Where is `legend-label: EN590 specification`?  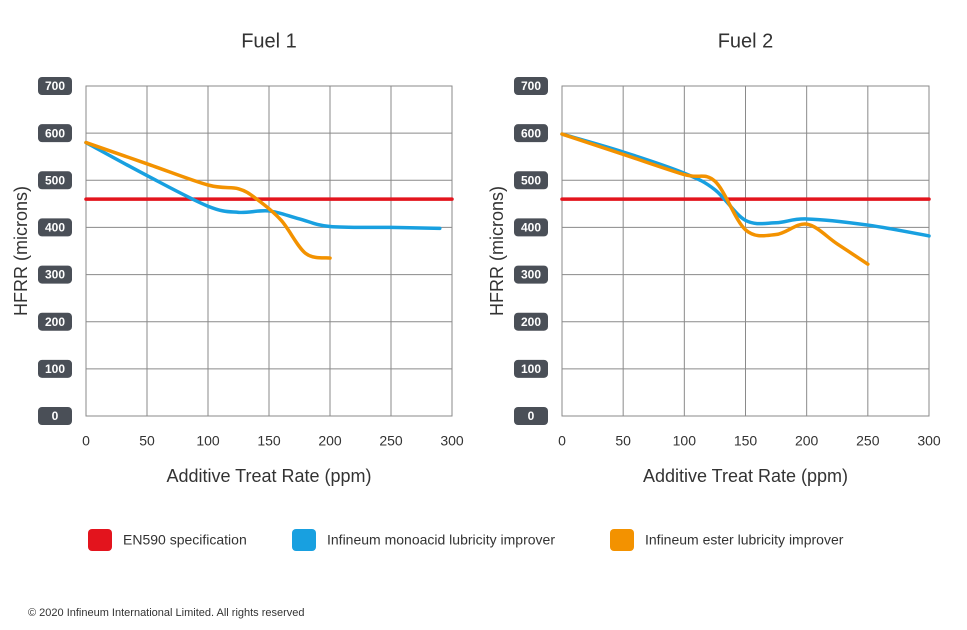
legend-label: EN590 specification is located at coordinates (185, 540).